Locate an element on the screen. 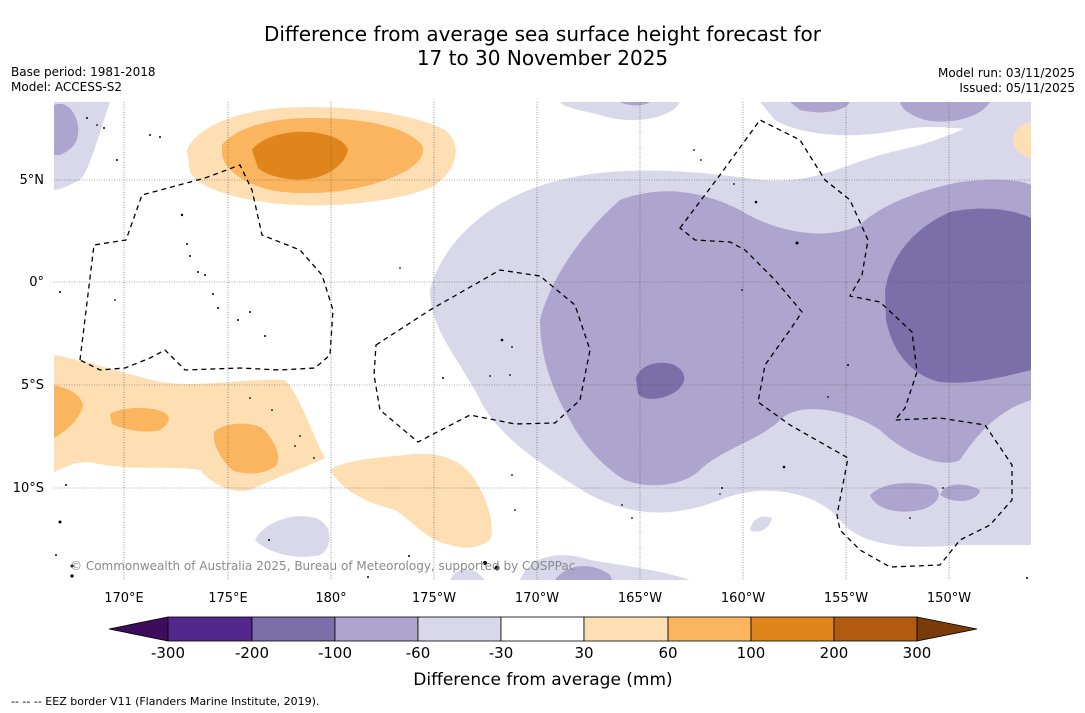  colorbar-extend-low is located at coordinates (138, 629).